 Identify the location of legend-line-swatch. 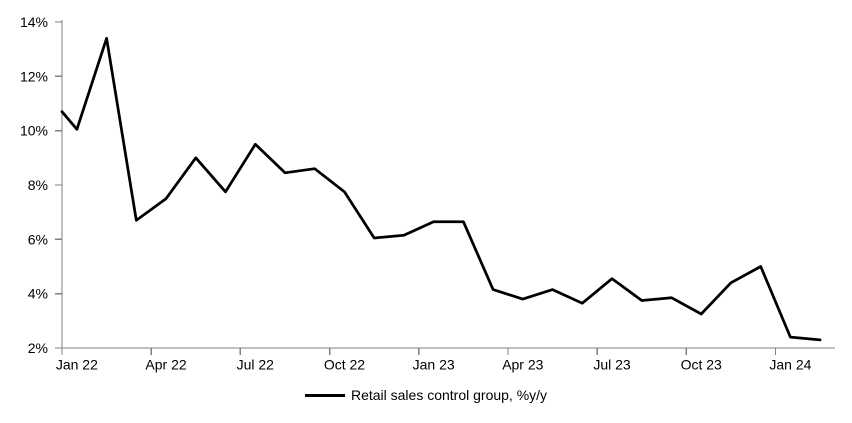
(324, 395).